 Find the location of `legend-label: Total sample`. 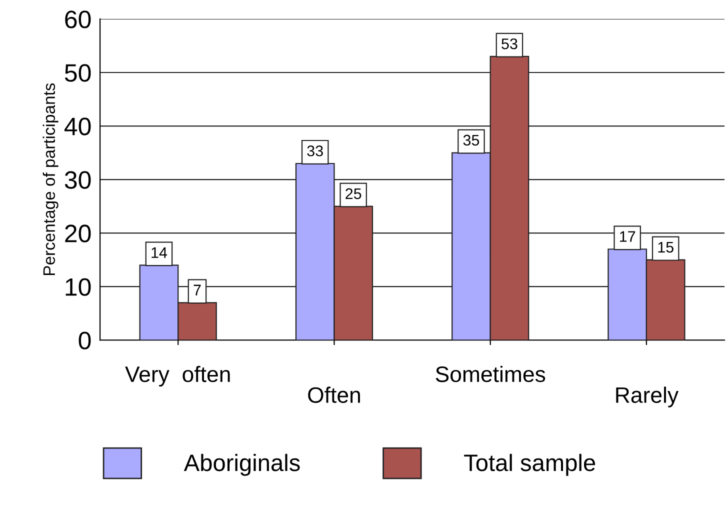

legend-label: Total sample is located at coordinates (530, 465).